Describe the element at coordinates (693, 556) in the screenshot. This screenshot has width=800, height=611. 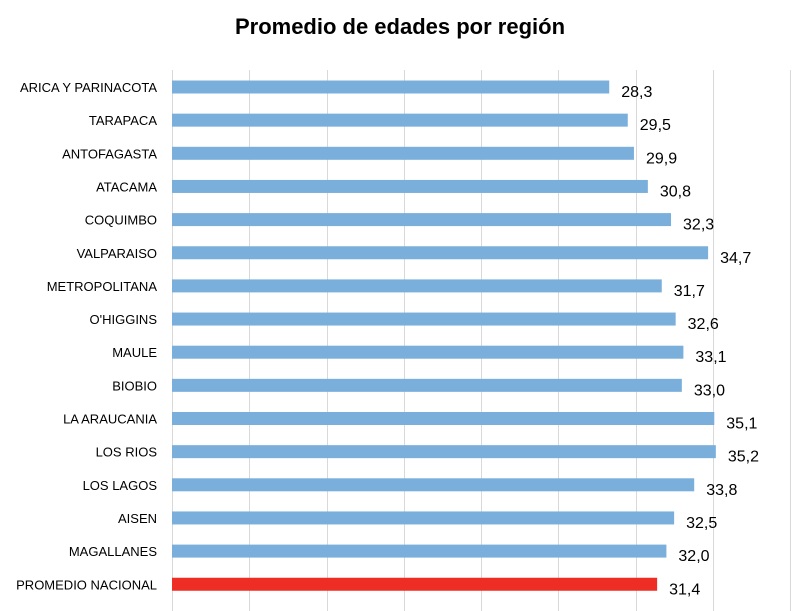
I see `value-label-magallanes: 32,0` at that location.